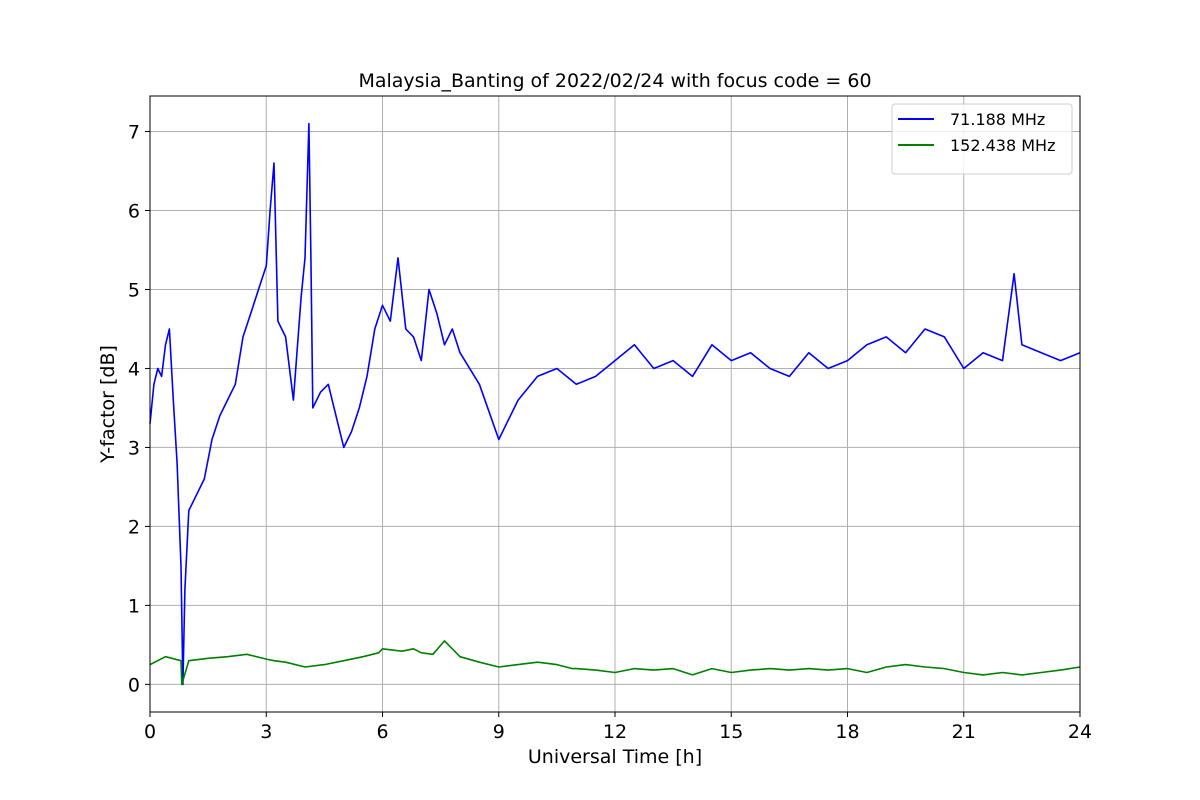 The width and height of the screenshot is (1200, 800). What do you see at coordinates (108, 404) in the screenshot?
I see `y-axis-label: Y-factor [dB]` at bounding box center [108, 404].